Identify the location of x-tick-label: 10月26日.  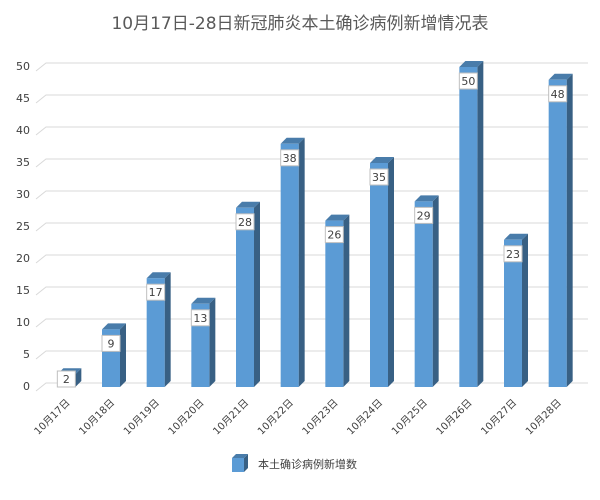
(454, 417).